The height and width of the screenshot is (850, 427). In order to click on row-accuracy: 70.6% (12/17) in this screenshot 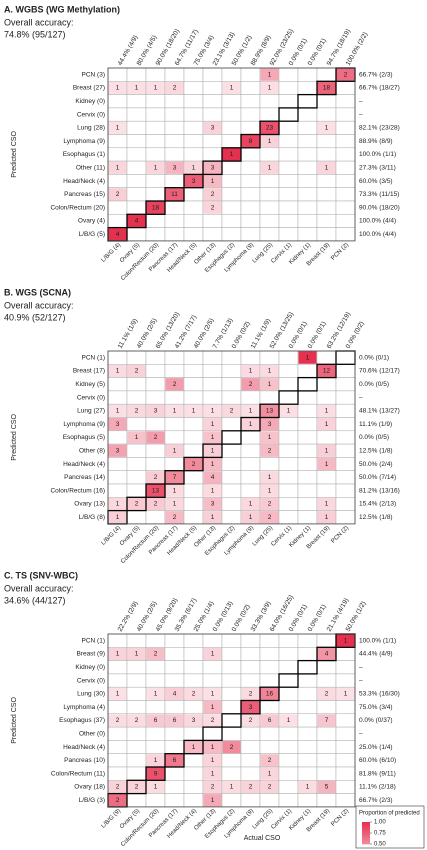, I will do `click(379, 371)`.